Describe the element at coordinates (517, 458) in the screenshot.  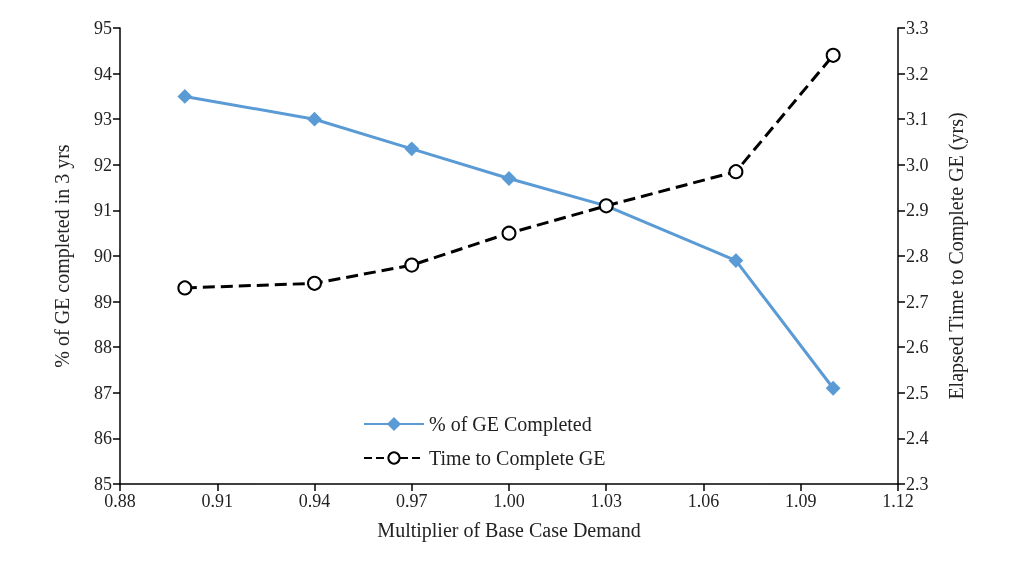
I see `legend-label: Time to Complete GE` at that location.